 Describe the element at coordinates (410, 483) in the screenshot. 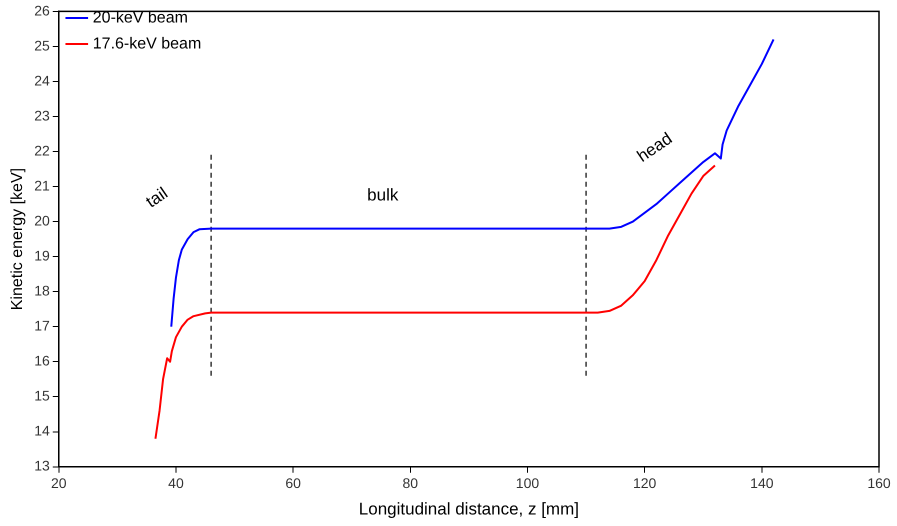

I see `x-tick-label: 80` at that location.